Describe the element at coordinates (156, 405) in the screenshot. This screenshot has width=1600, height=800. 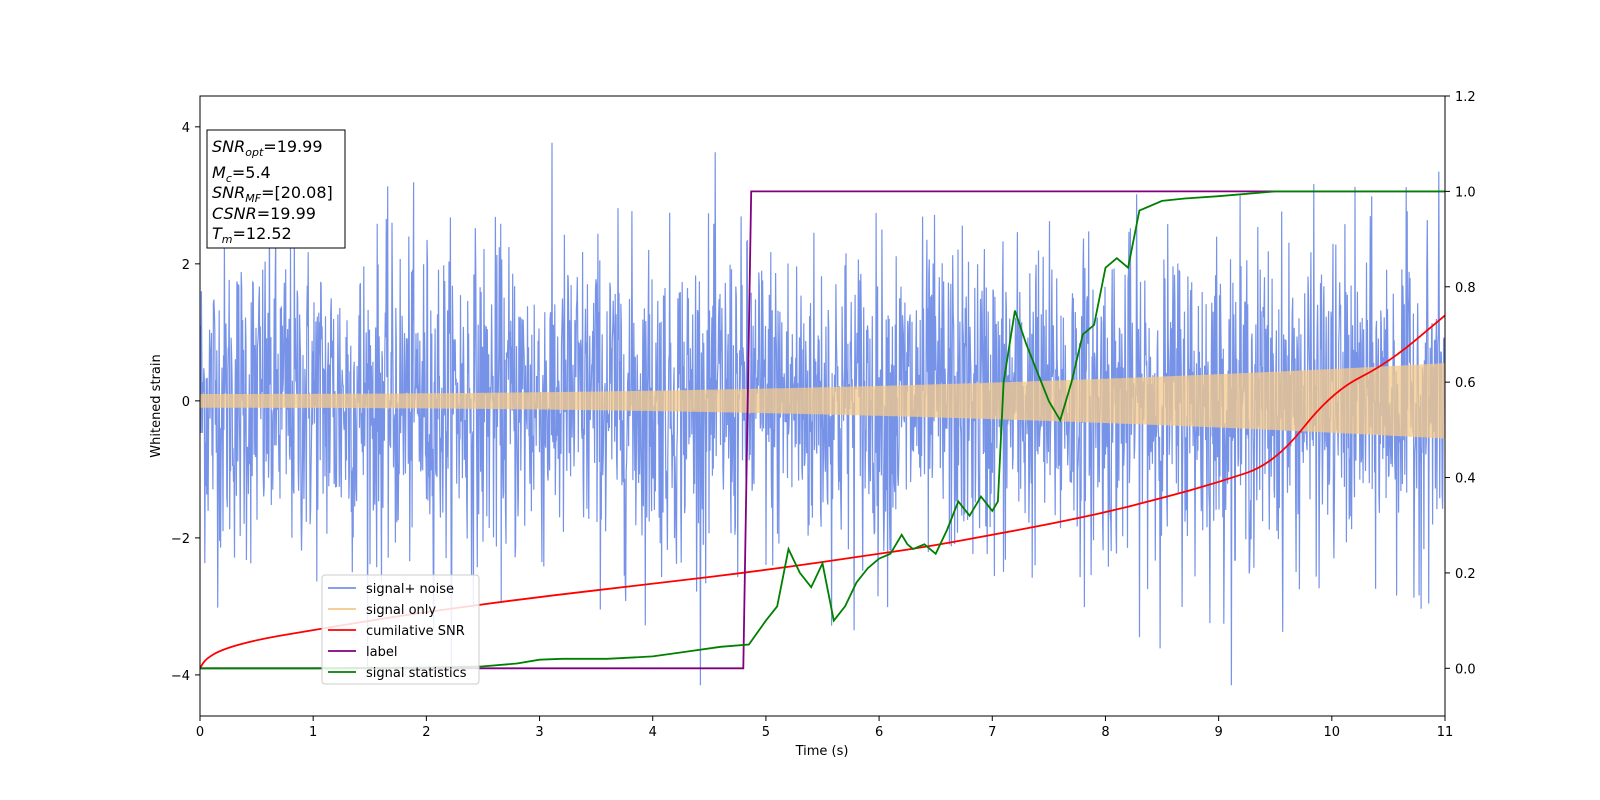
I see `y-axis-label: Whitened strain` at that location.